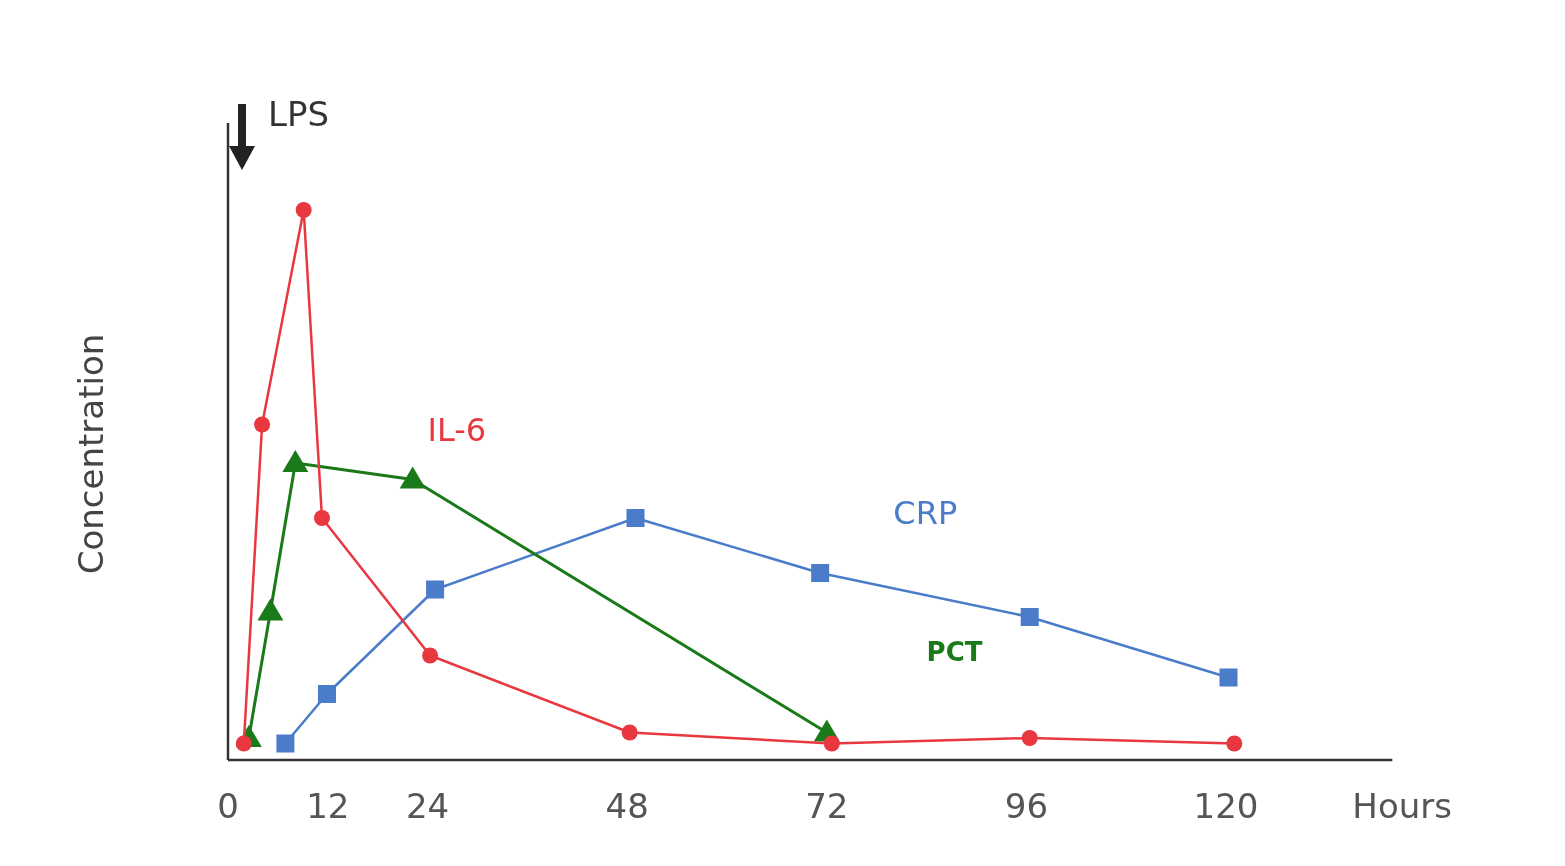 The width and height of the screenshot is (1565, 866). Describe the element at coordinates (299, 114) in the screenshot. I see `text: LPS` at that location.